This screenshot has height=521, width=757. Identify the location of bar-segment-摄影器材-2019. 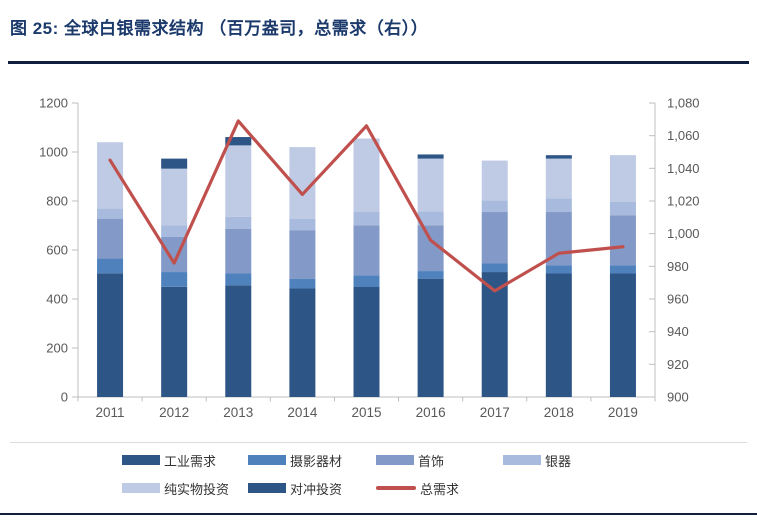
(622, 269).